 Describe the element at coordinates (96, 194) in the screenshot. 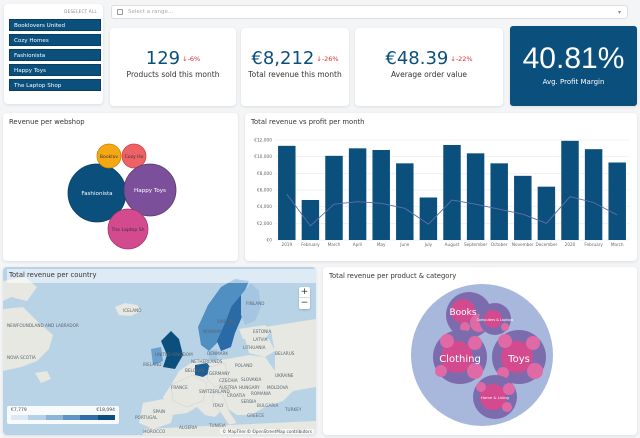

I see `svg-text: Fashionista` at that location.